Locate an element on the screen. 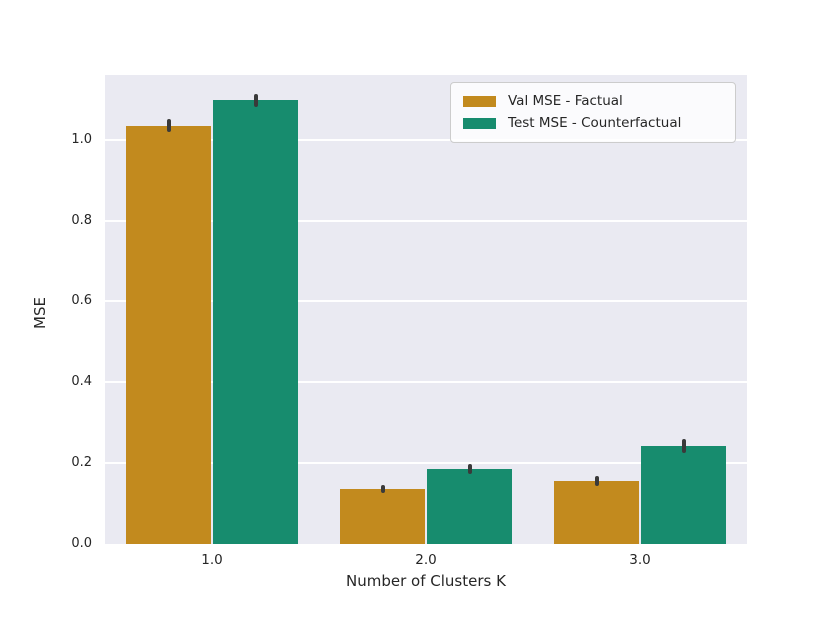 This screenshot has height=623, width=830. xtick-2.0: 2.0 is located at coordinates (426, 560).